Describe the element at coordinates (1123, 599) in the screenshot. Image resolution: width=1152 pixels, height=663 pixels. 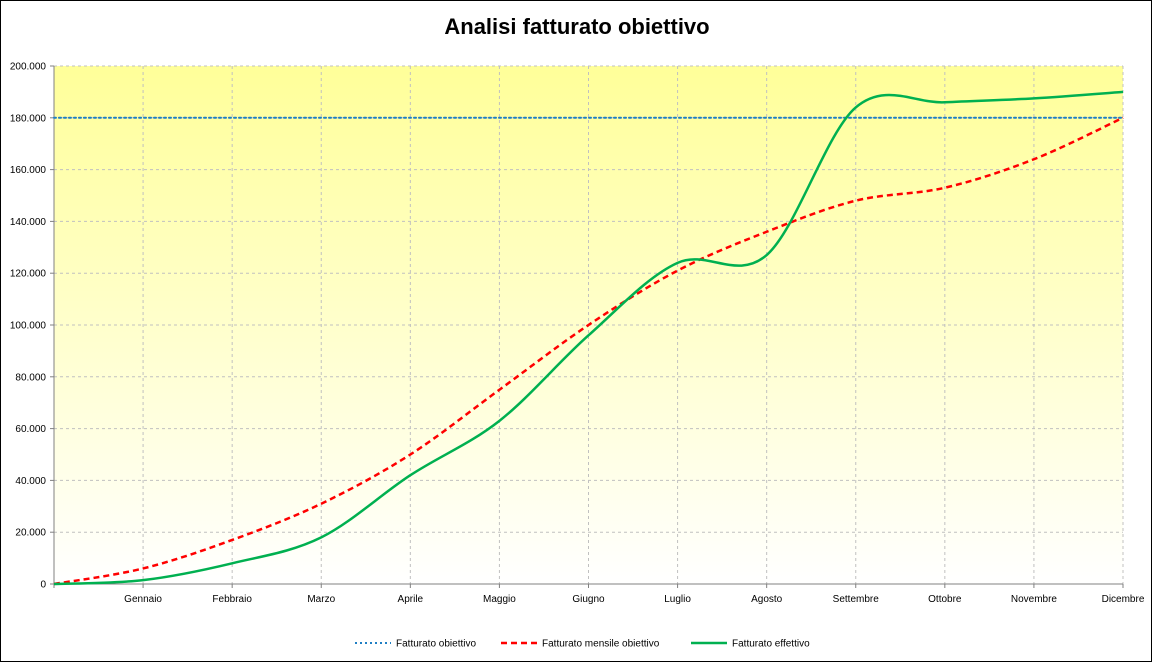
I see `x-tick-label: Dicembre` at that location.